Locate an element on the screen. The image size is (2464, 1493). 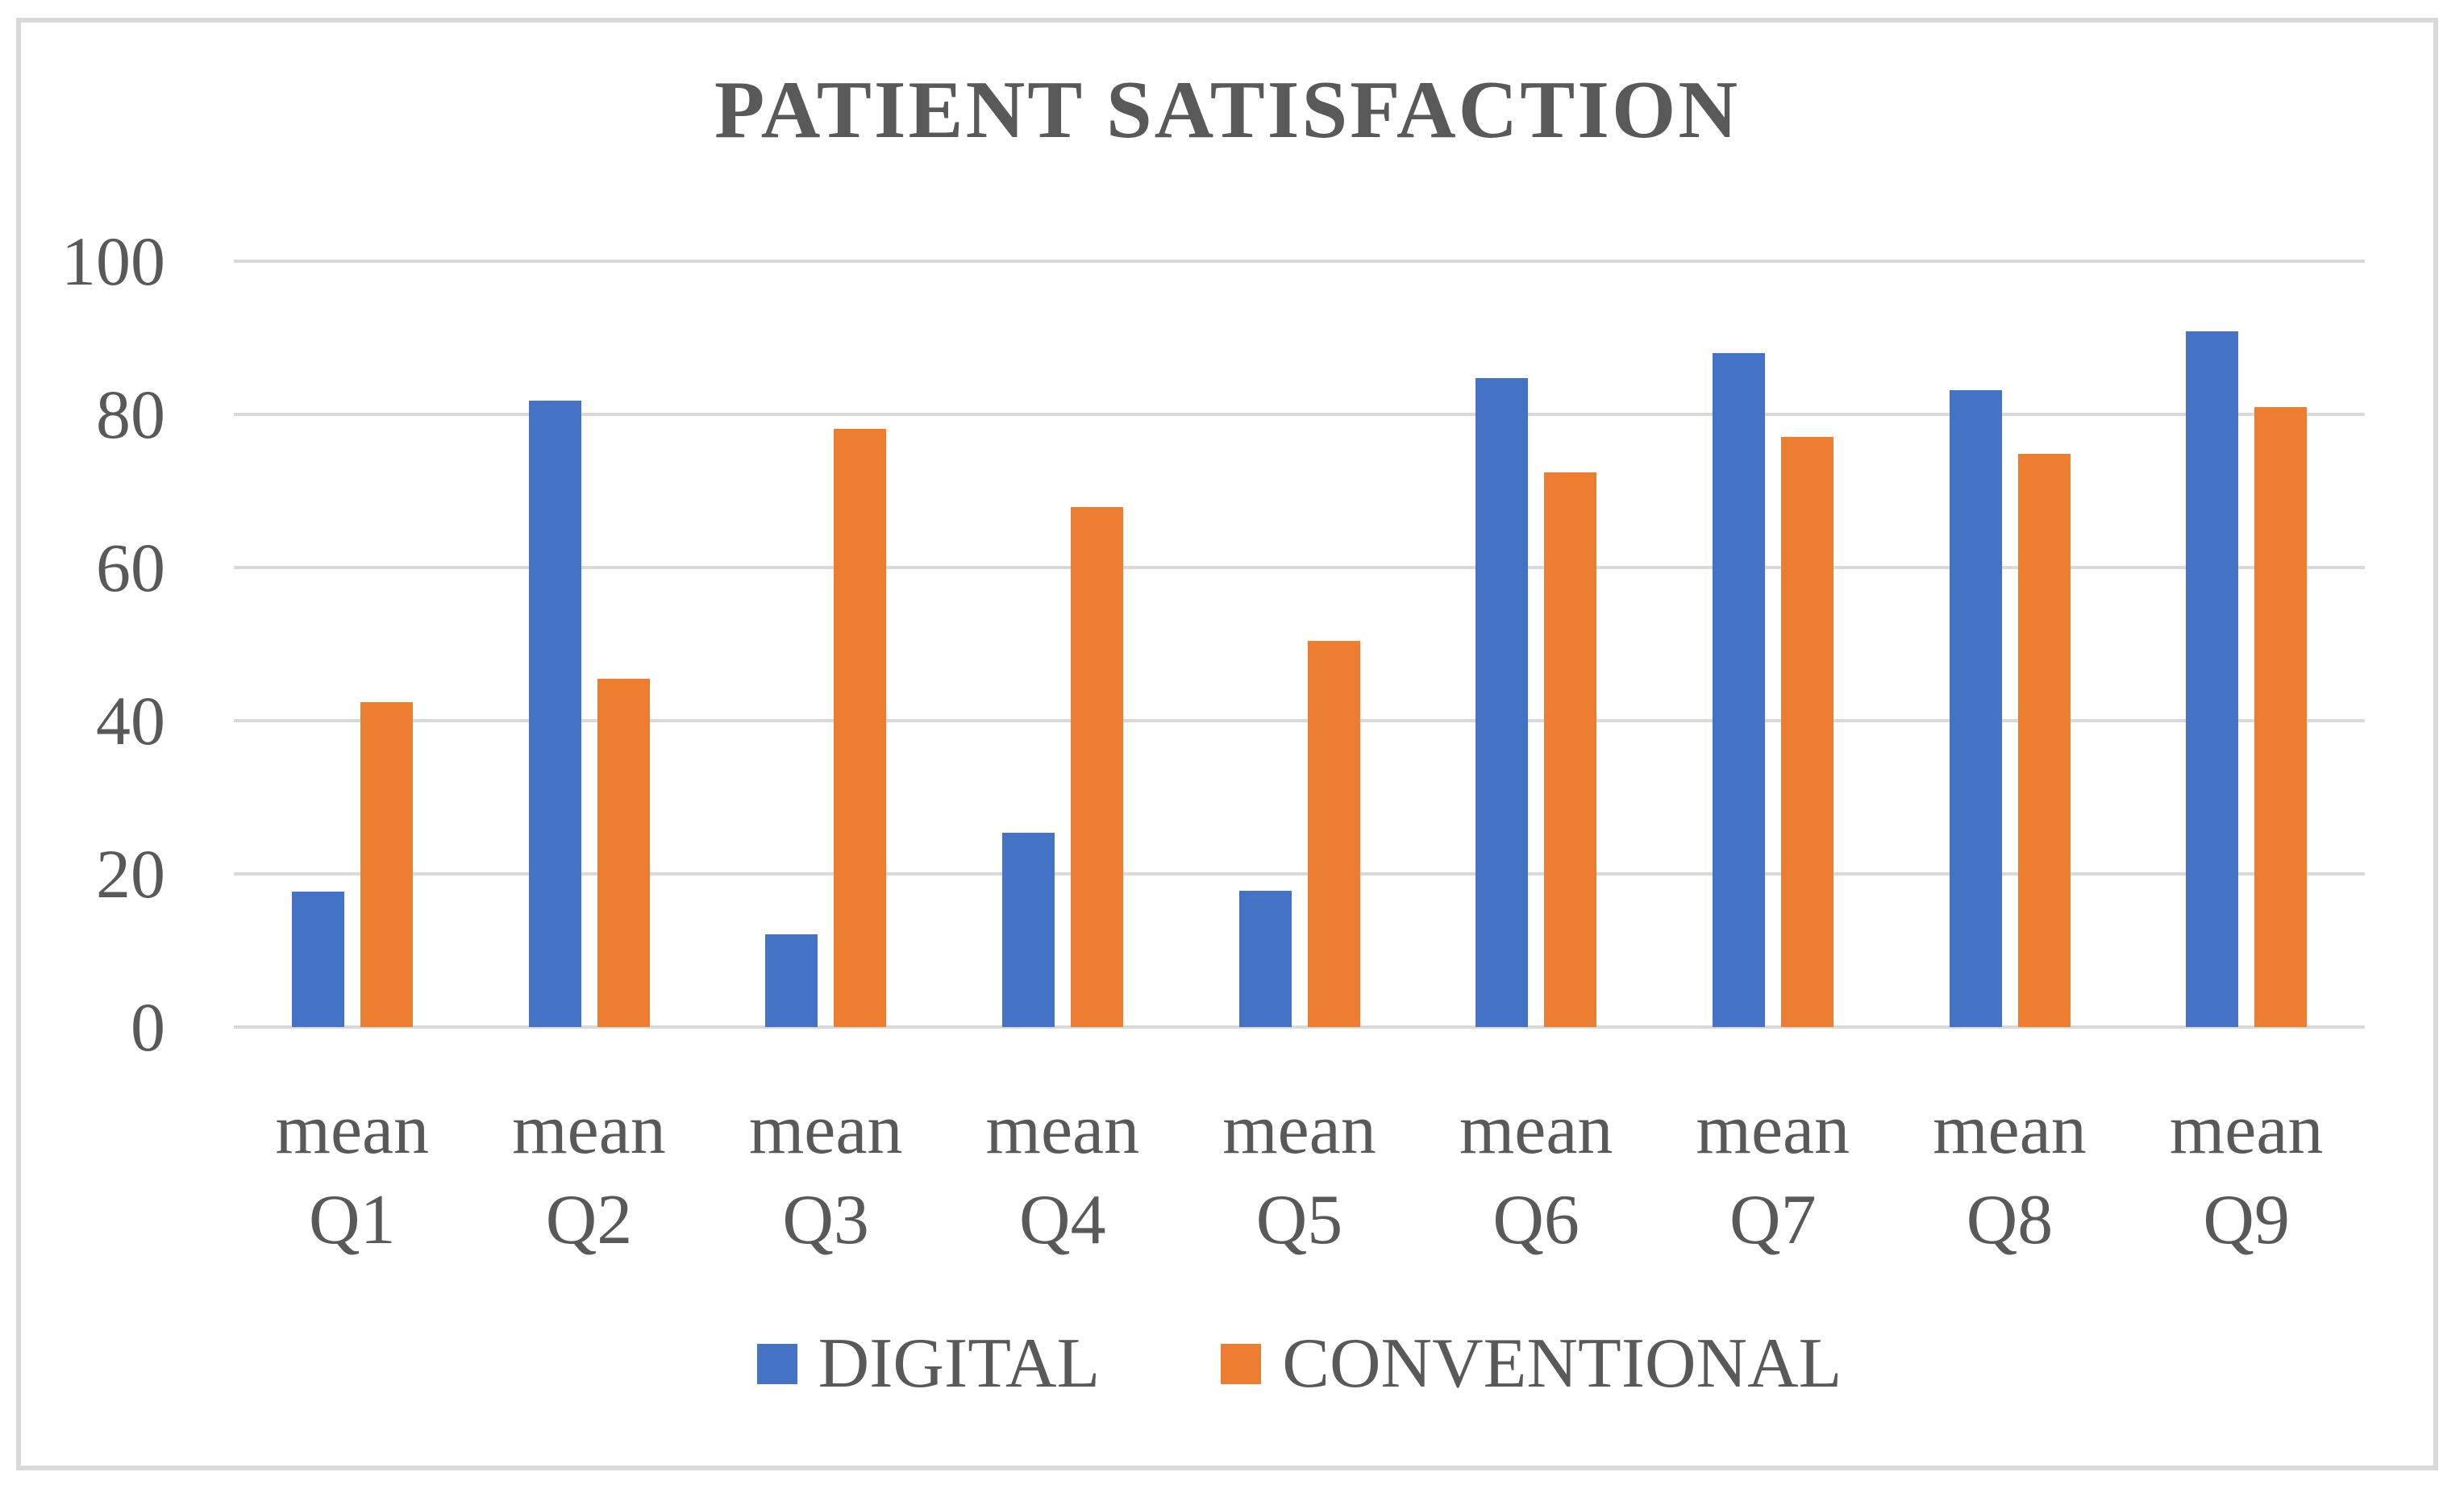
legend-item-digital: DIGITAL is located at coordinates (928, 1364).